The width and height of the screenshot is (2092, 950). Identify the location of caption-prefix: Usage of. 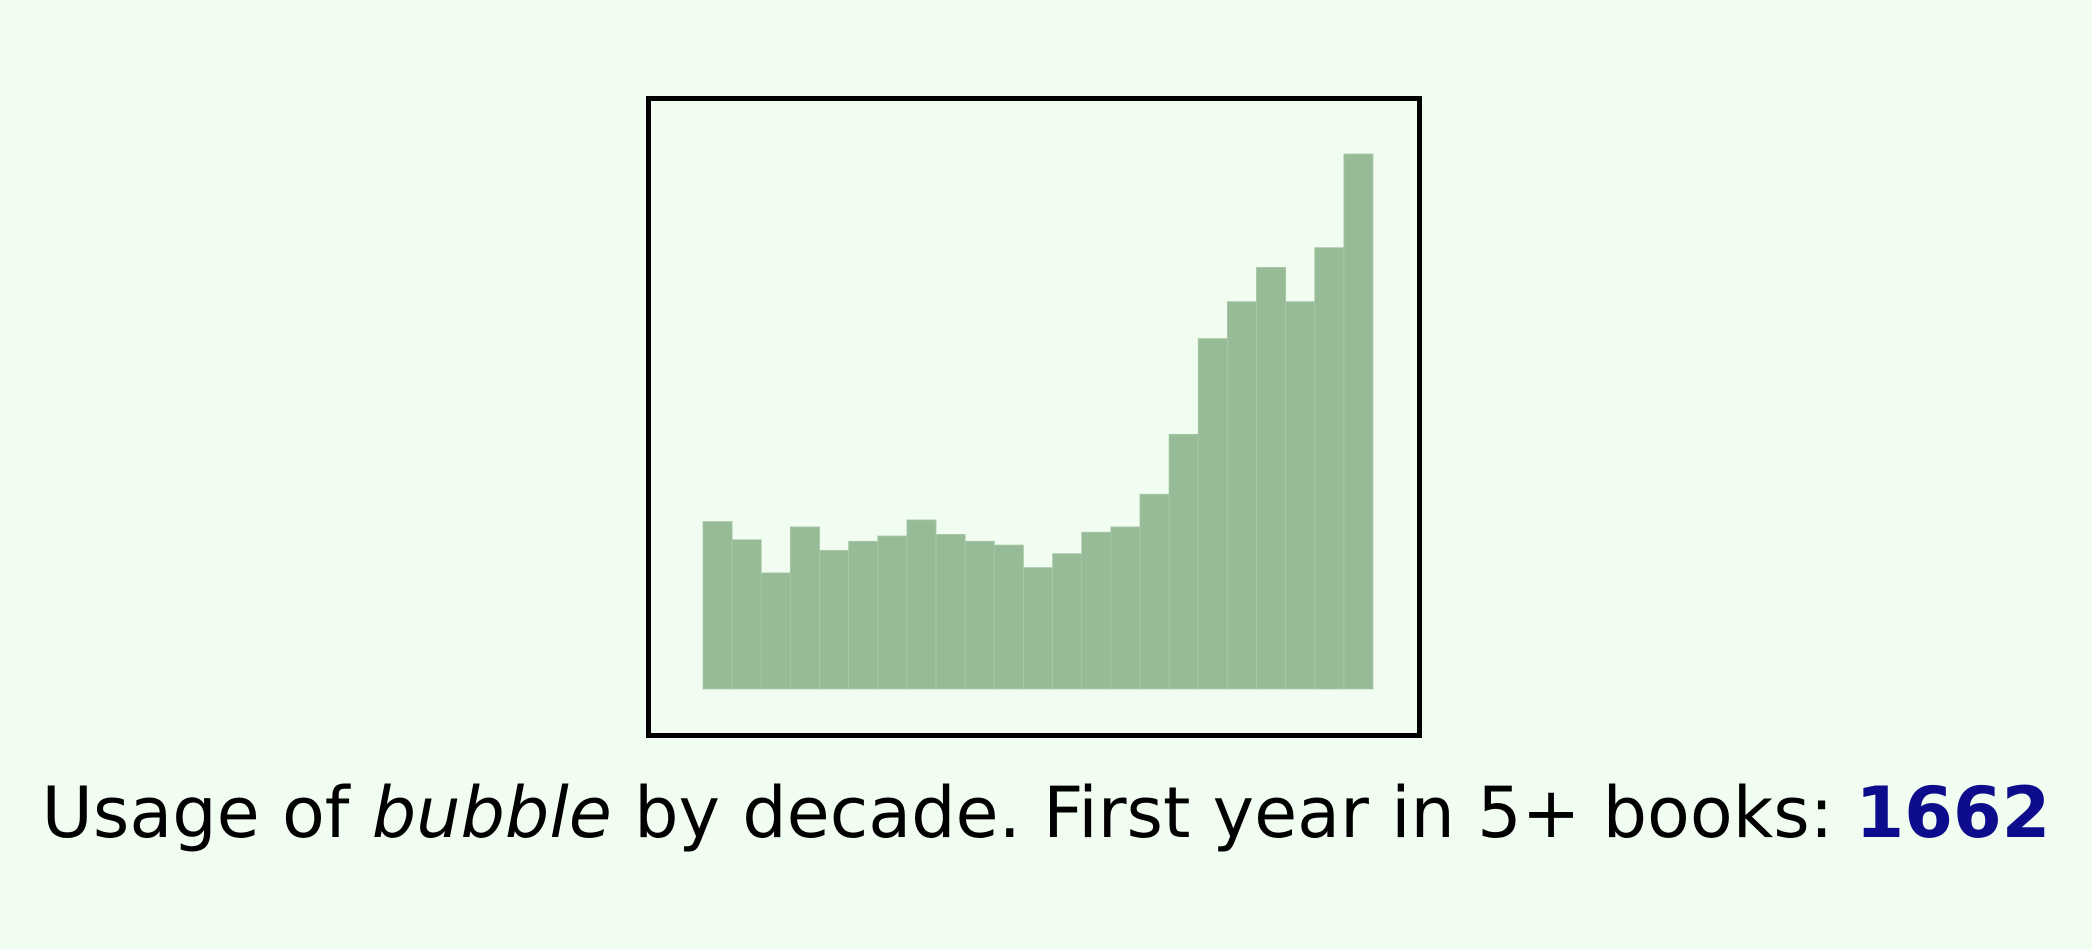
(206, 813).